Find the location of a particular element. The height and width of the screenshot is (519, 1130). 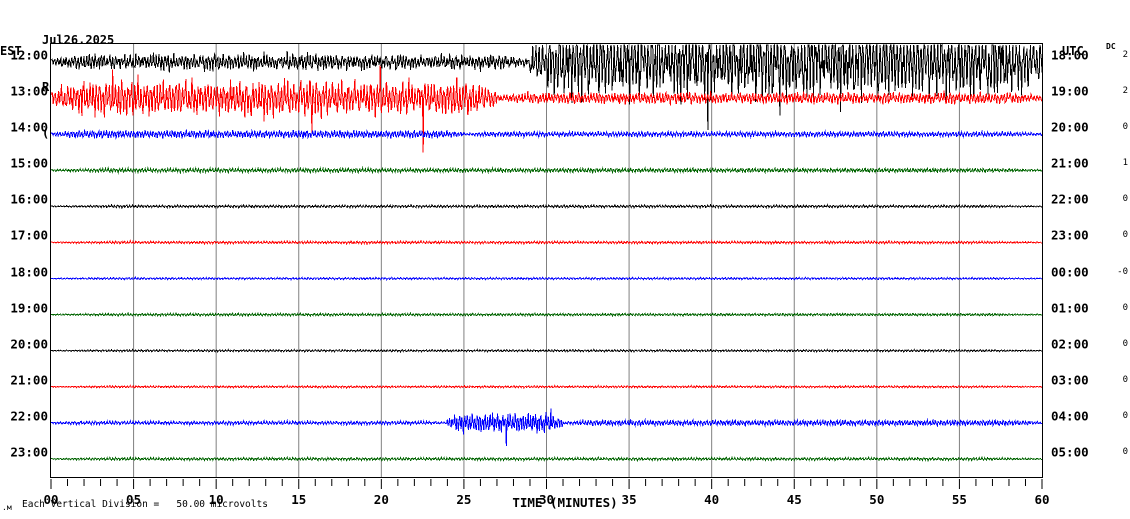

row-dc-value-10: 0 is located at coordinates (1125, 415).